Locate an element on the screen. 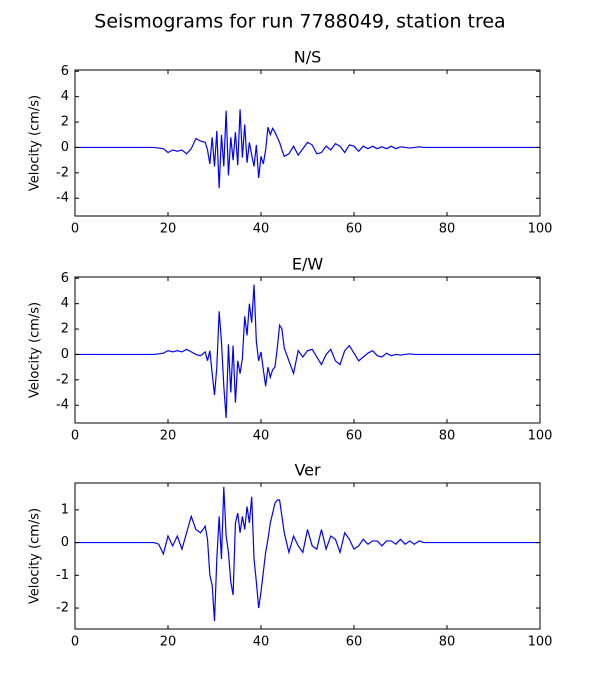 The image size is (600, 700). y-tick-label: 1 is located at coordinates (65, 509).